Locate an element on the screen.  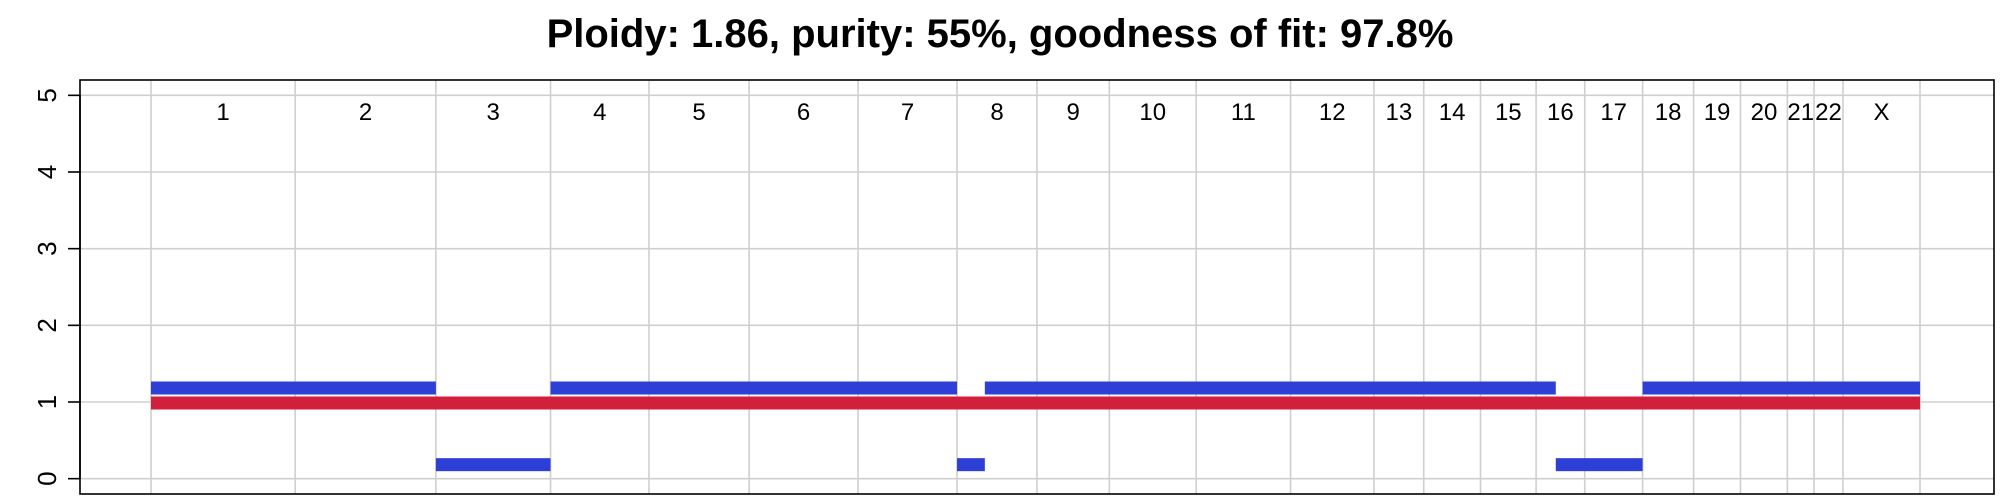
label-layer: 1 2 3 4 5 6 7 8 9 10 11 12 13 14 15 16 17 18 19 20 21 22 X is located at coordinates (1052, 112).